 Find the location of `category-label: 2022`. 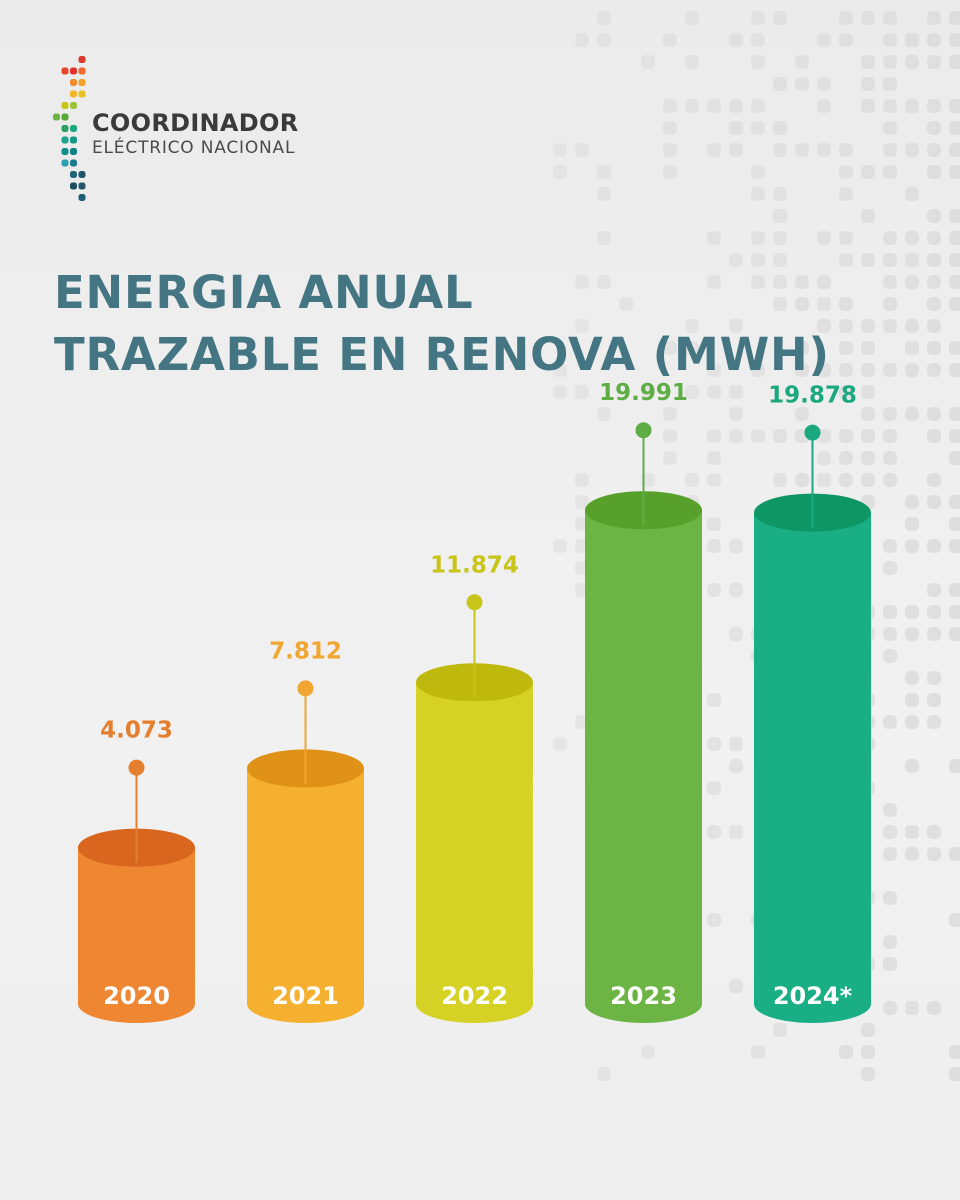

category-label: 2022 is located at coordinates (474, 996).